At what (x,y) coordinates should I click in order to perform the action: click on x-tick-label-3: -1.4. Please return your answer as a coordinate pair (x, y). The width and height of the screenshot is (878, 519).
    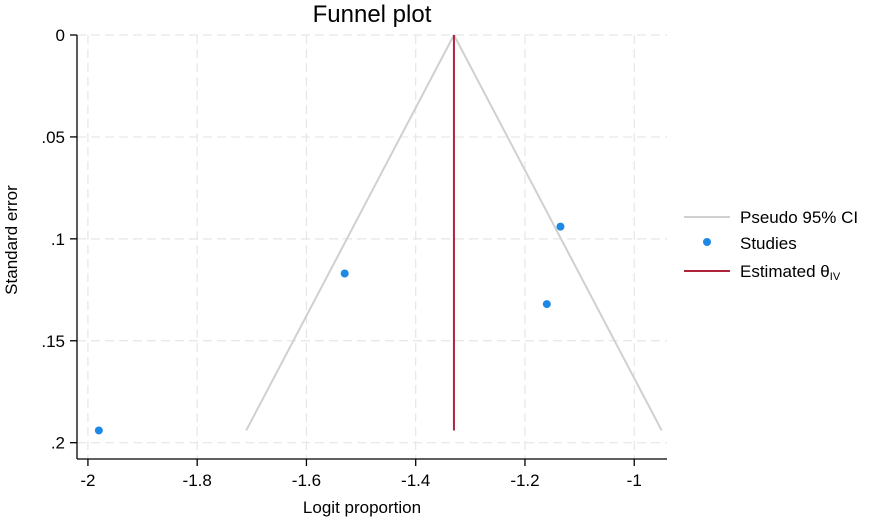
    Looking at the image, I should click on (415, 480).